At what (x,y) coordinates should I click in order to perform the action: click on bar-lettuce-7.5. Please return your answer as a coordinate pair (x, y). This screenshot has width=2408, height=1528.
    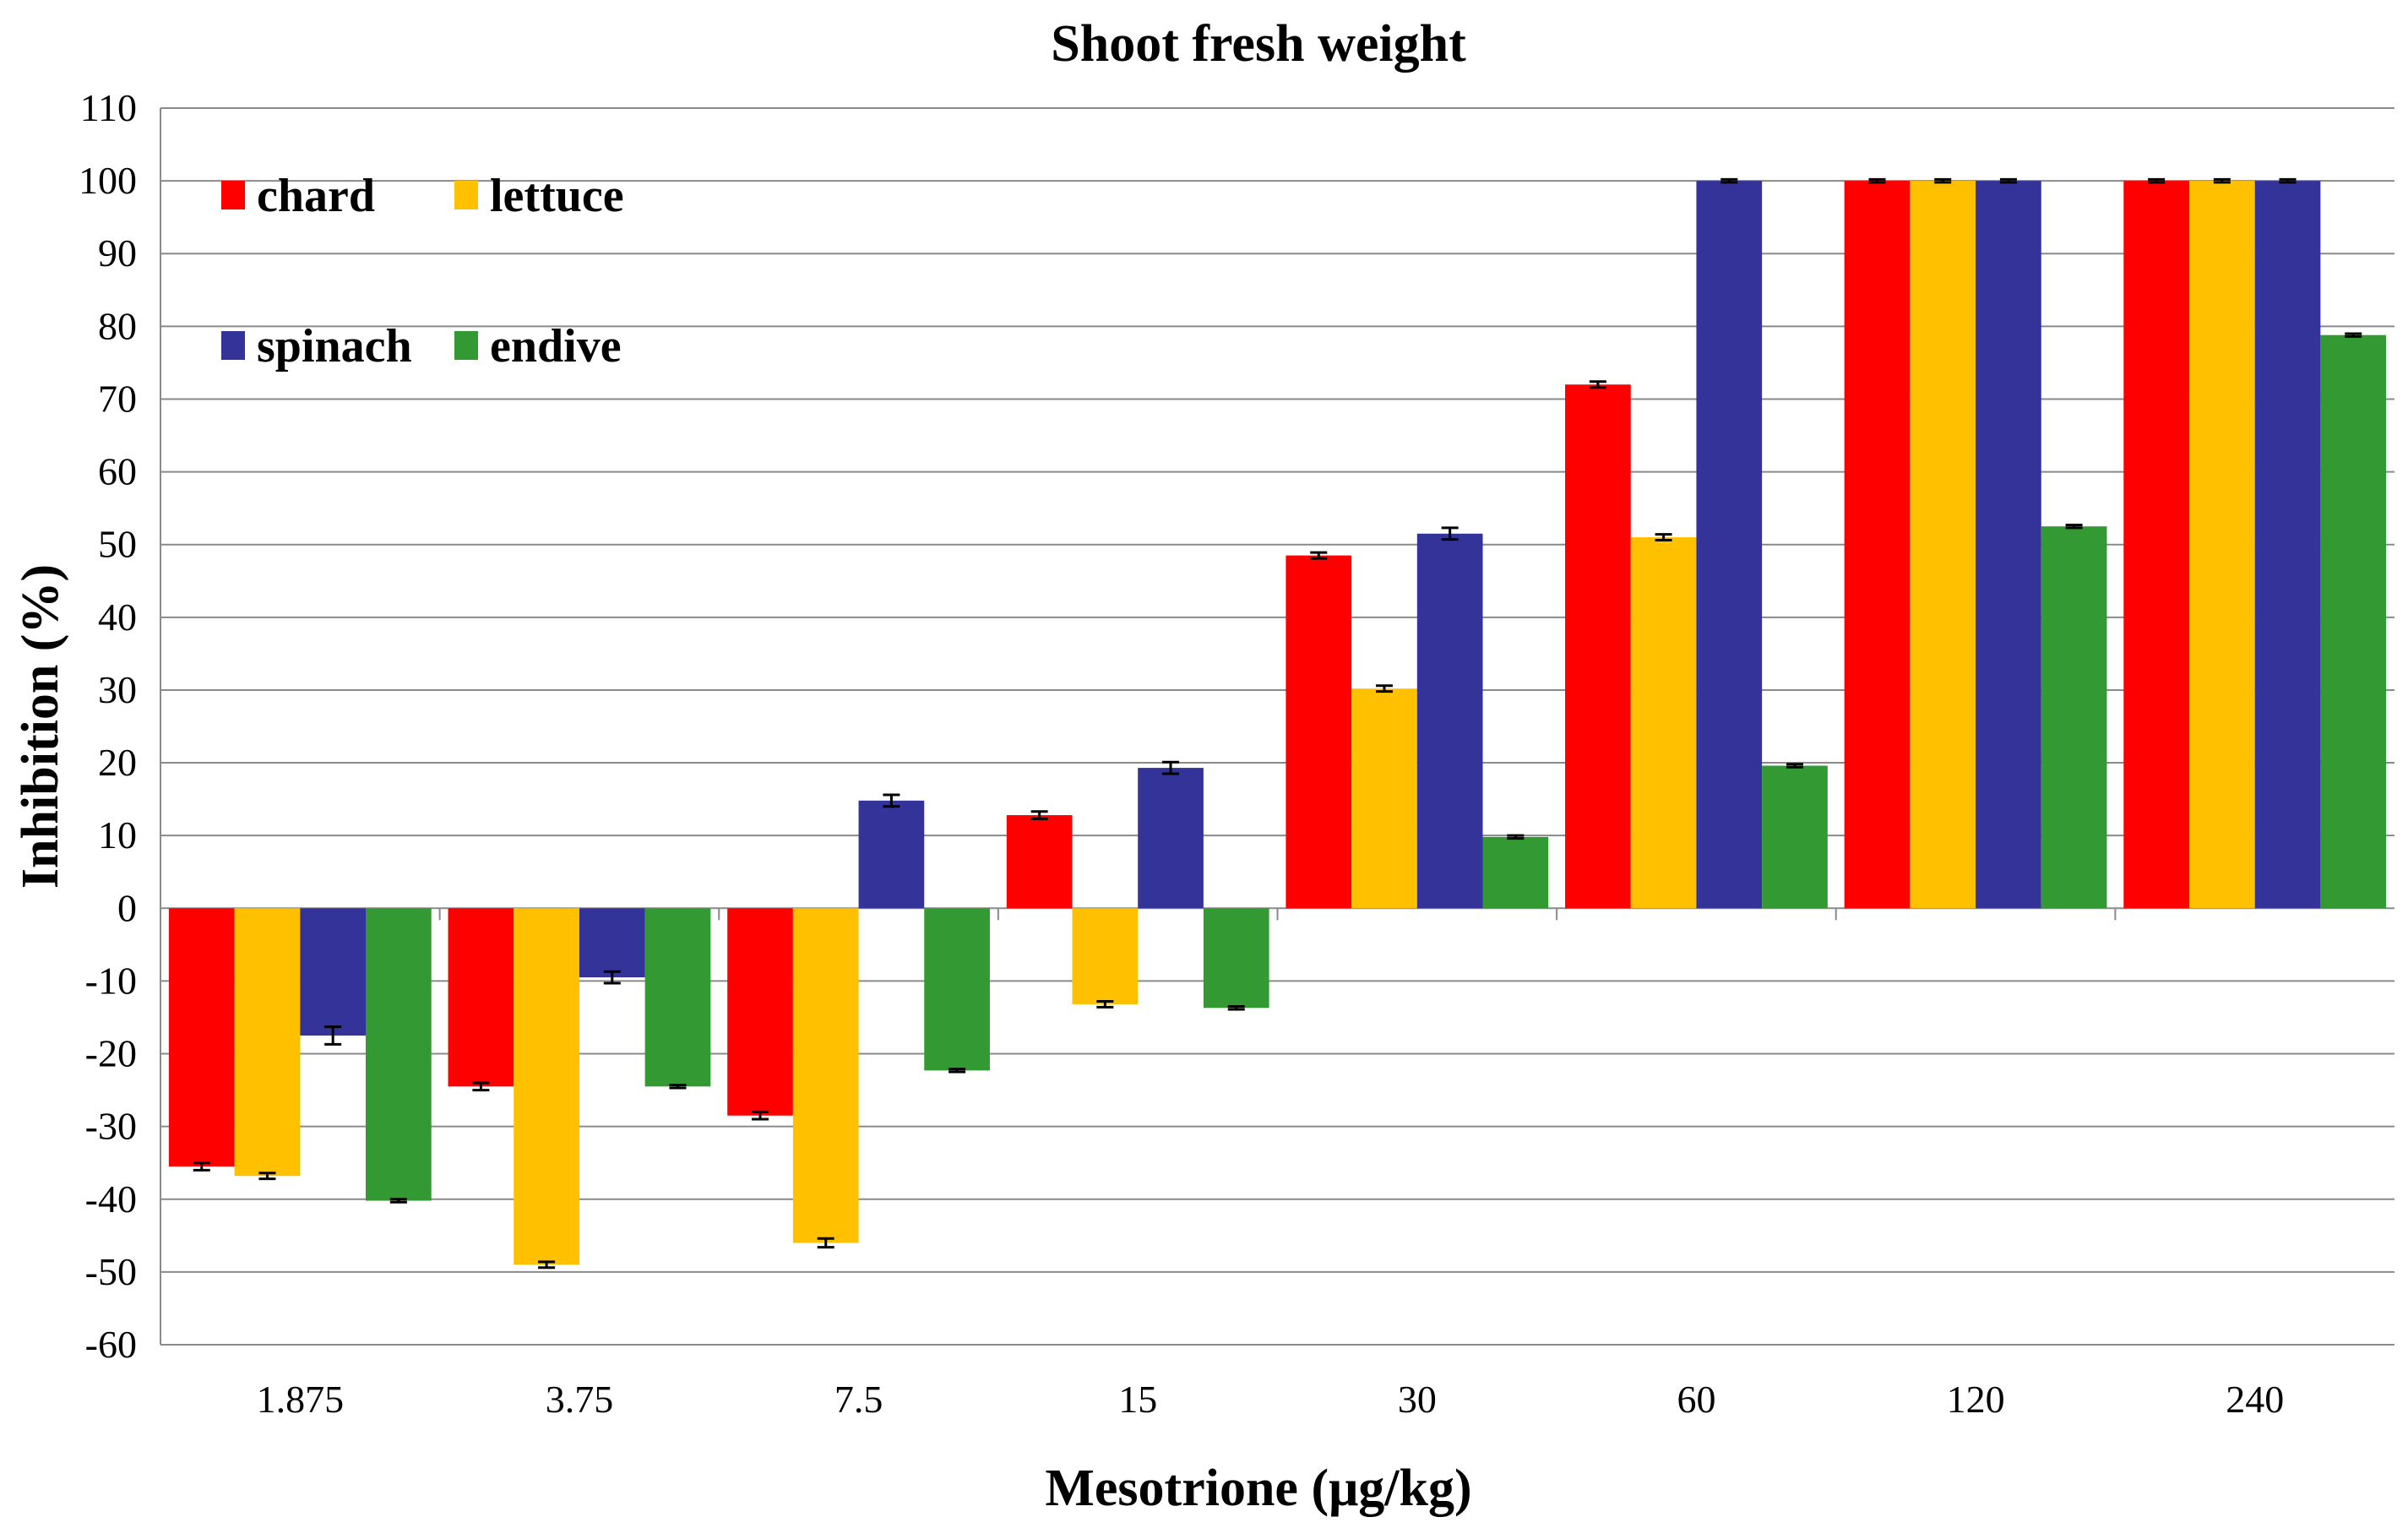
    Looking at the image, I should click on (825, 1075).